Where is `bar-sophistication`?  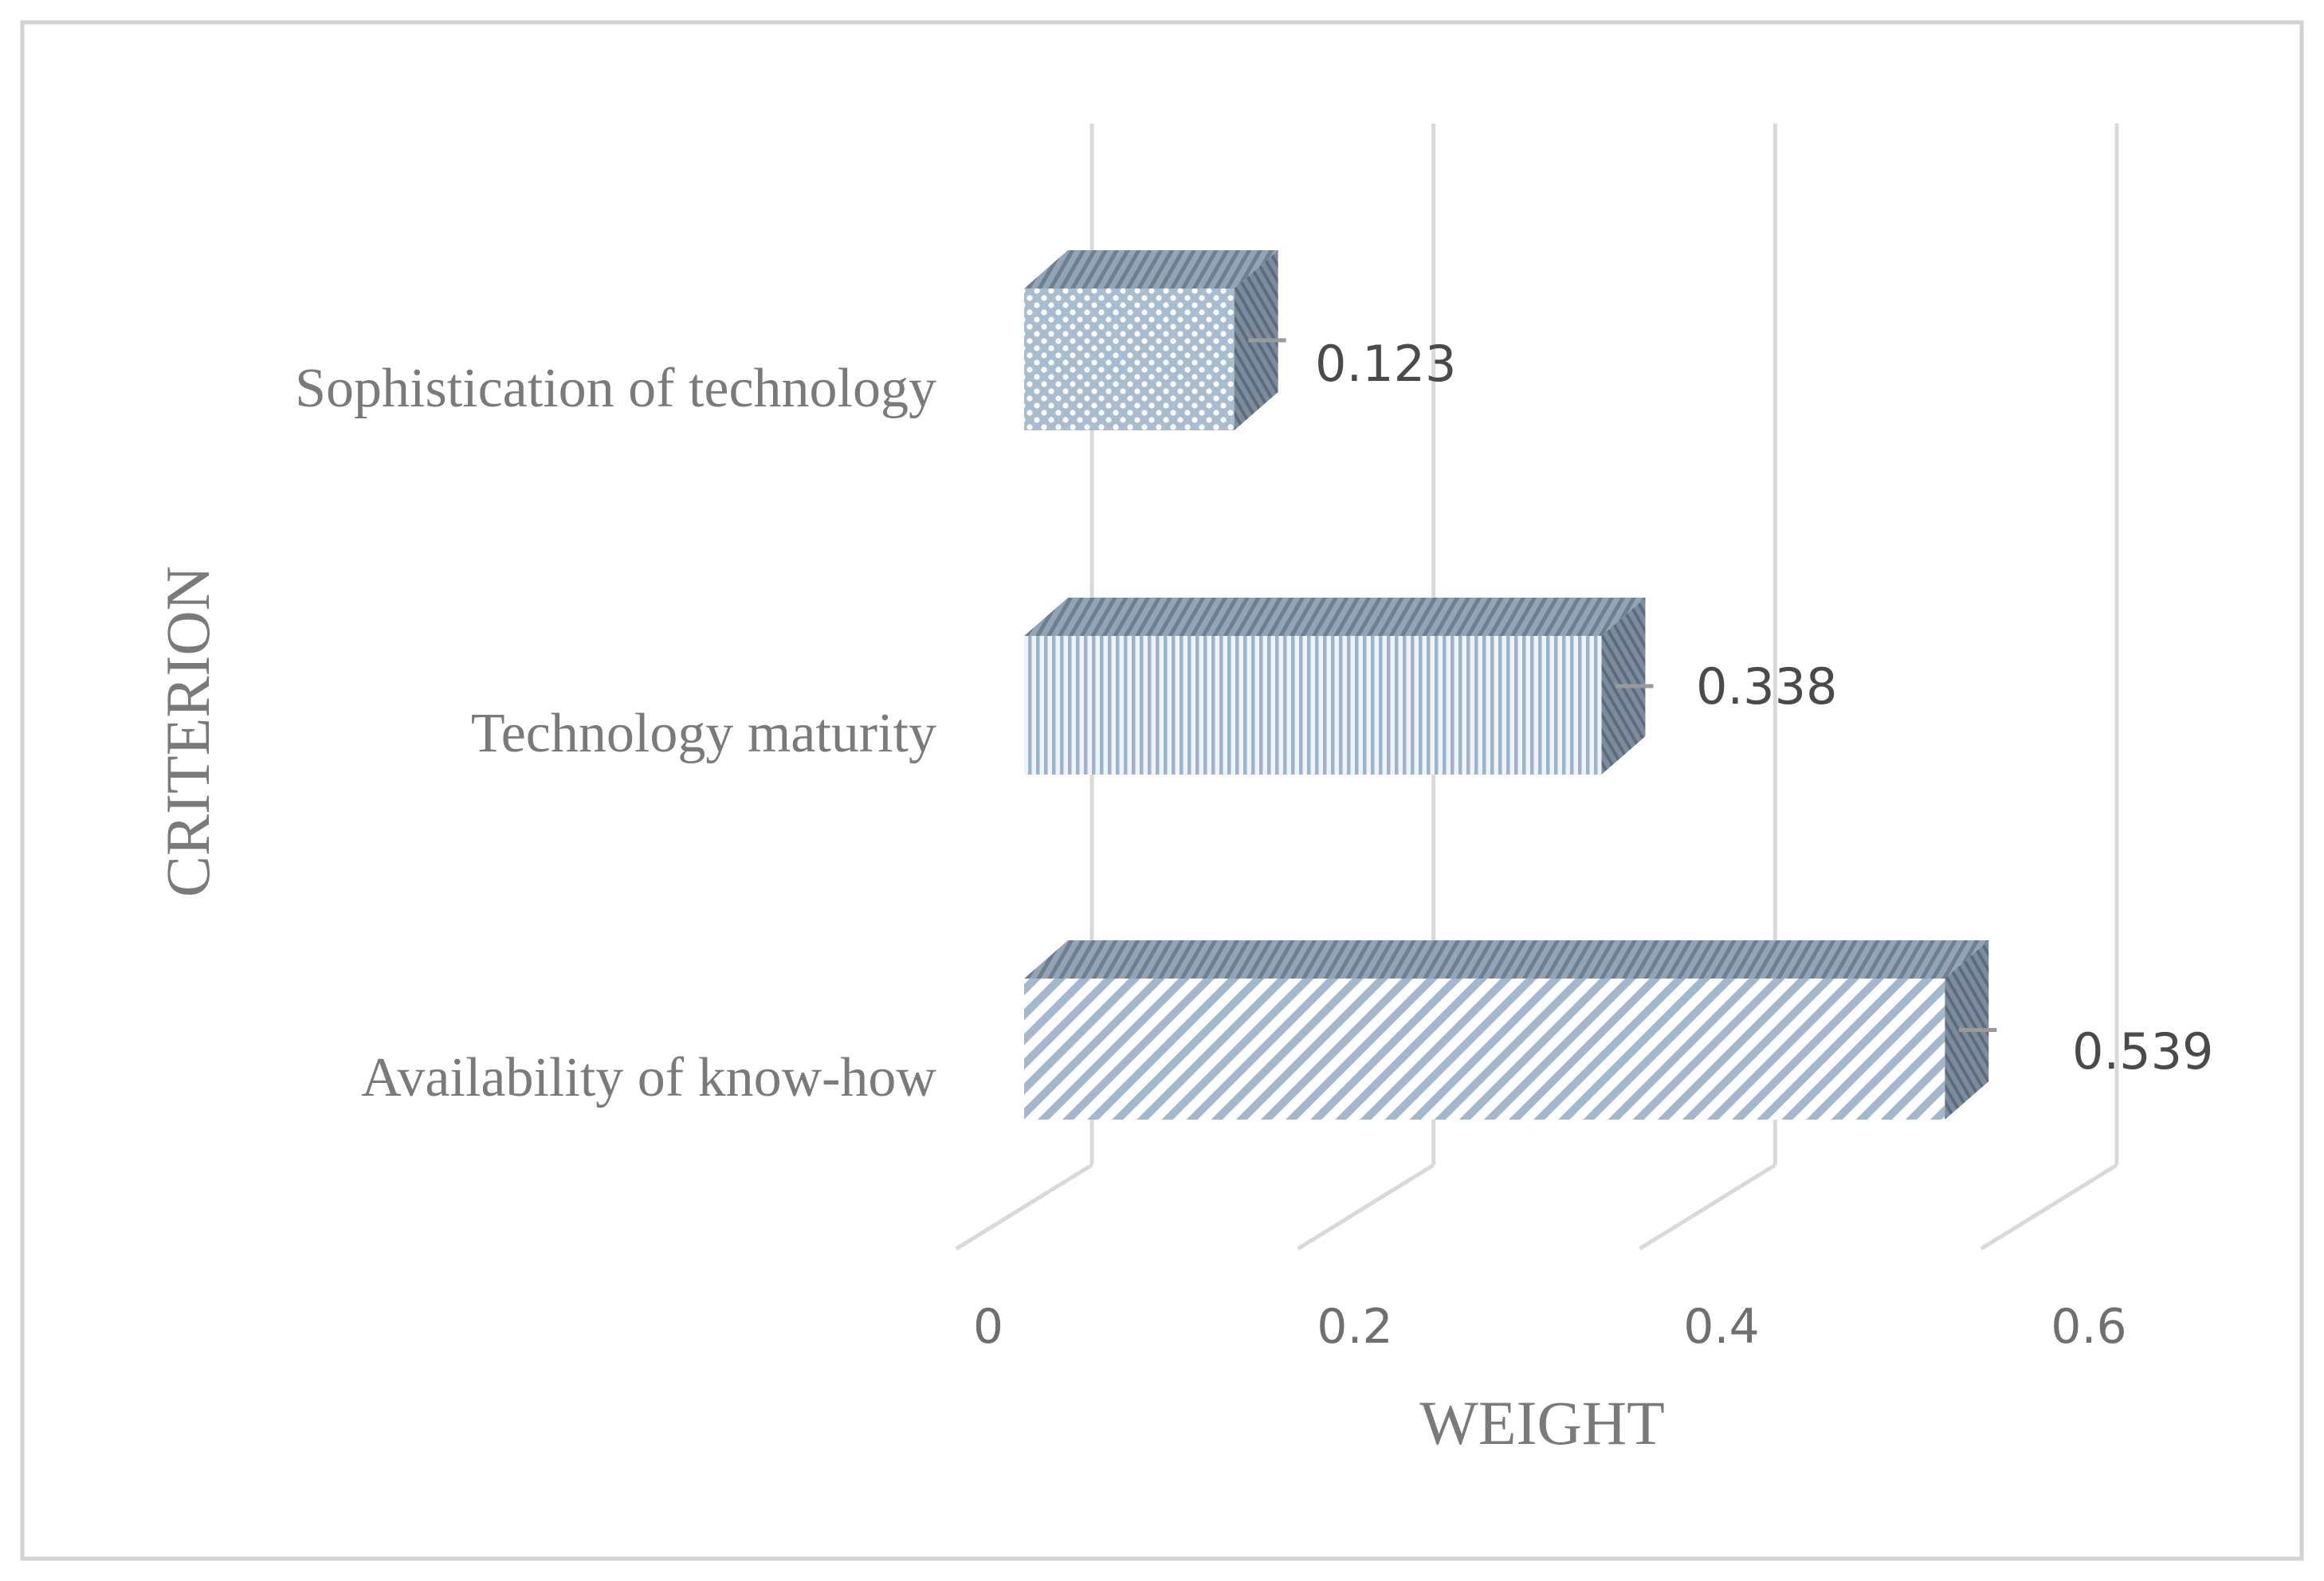 bar-sophistication is located at coordinates (1155, 340).